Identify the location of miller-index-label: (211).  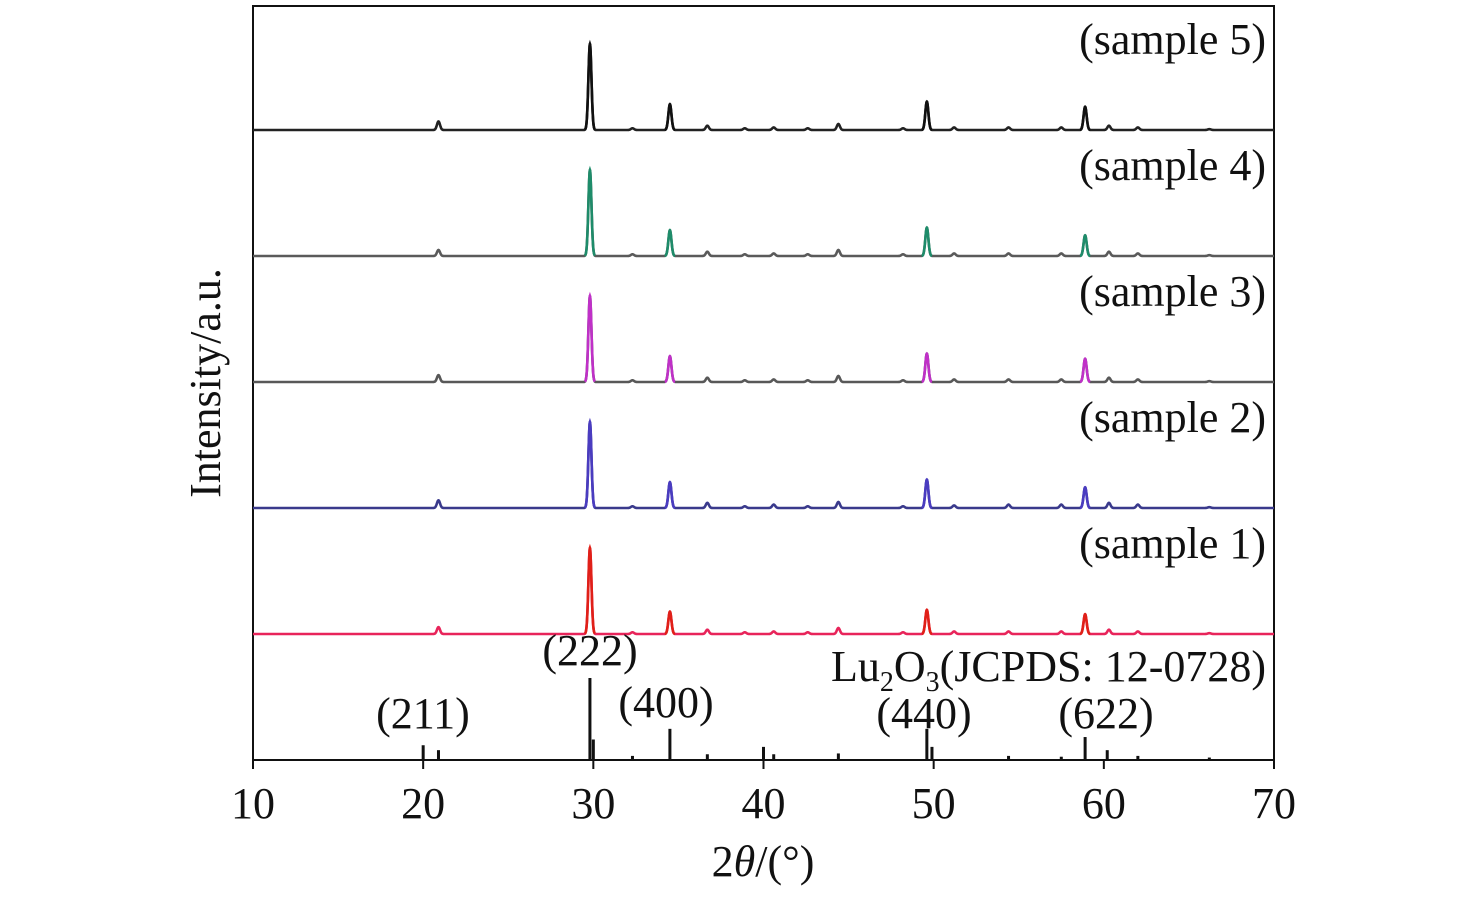
(423, 713).